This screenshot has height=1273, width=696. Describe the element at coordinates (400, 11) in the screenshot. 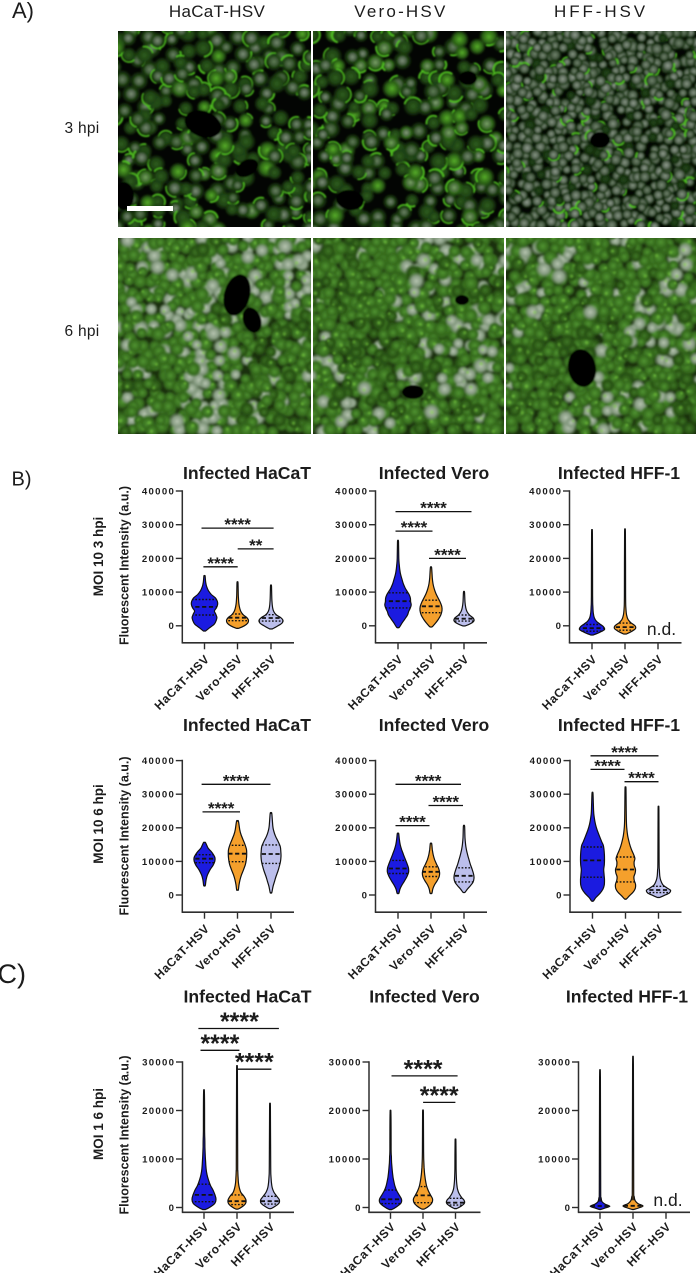

I see `svg-text: Vero-HSV` at that location.